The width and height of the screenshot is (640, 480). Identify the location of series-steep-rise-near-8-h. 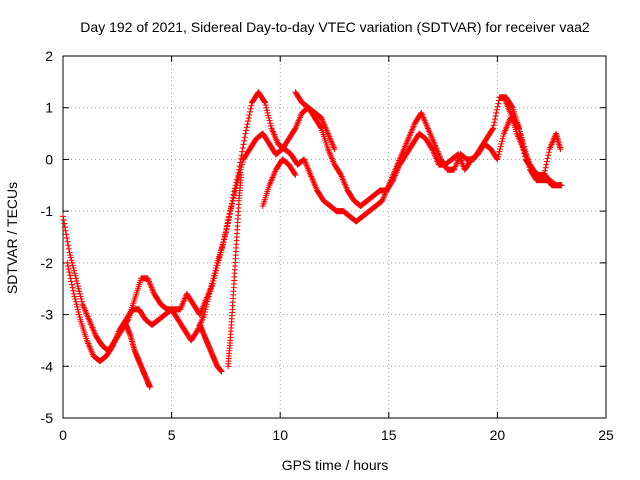
(235, 270).